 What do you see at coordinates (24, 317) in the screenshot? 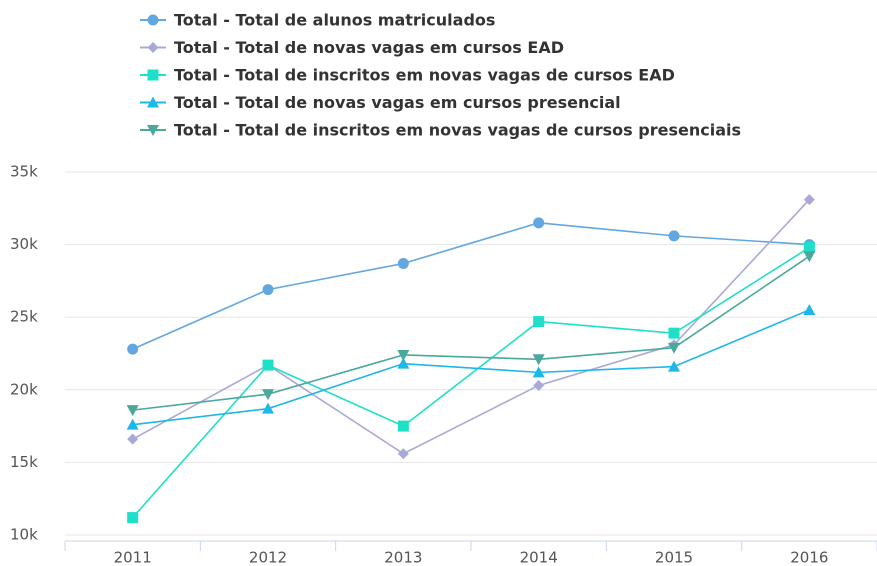
I see `y-tick-label: 25k` at bounding box center [24, 317].